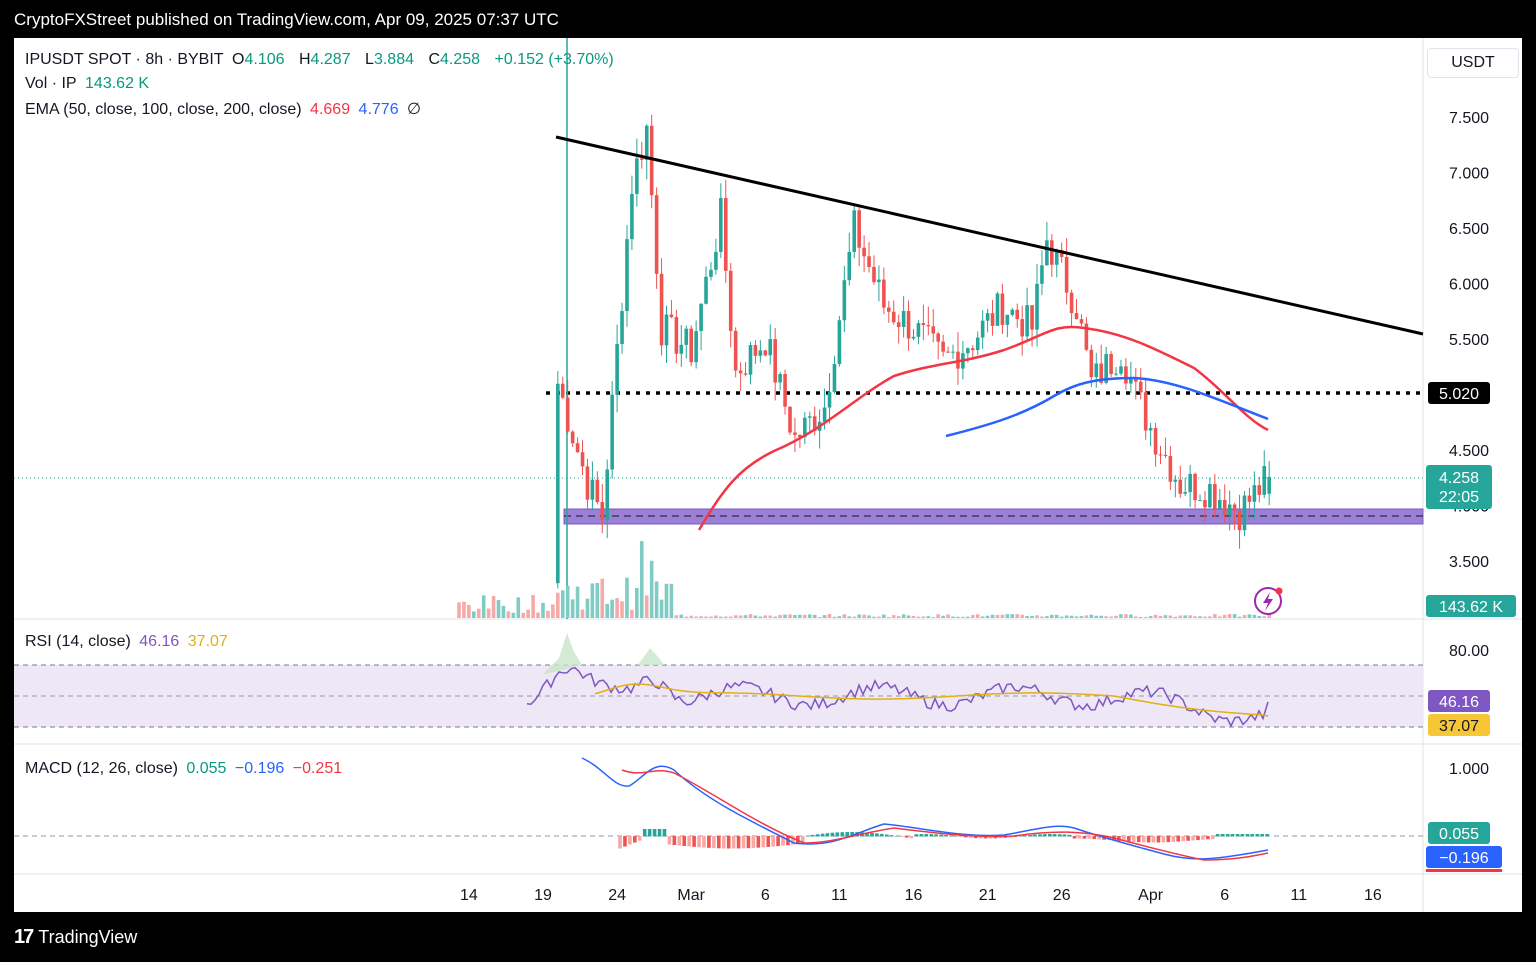 The width and height of the screenshot is (1536, 962). Describe the element at coordinates (1268, 601) in the screenshot. I see `flash-icon` at that location.